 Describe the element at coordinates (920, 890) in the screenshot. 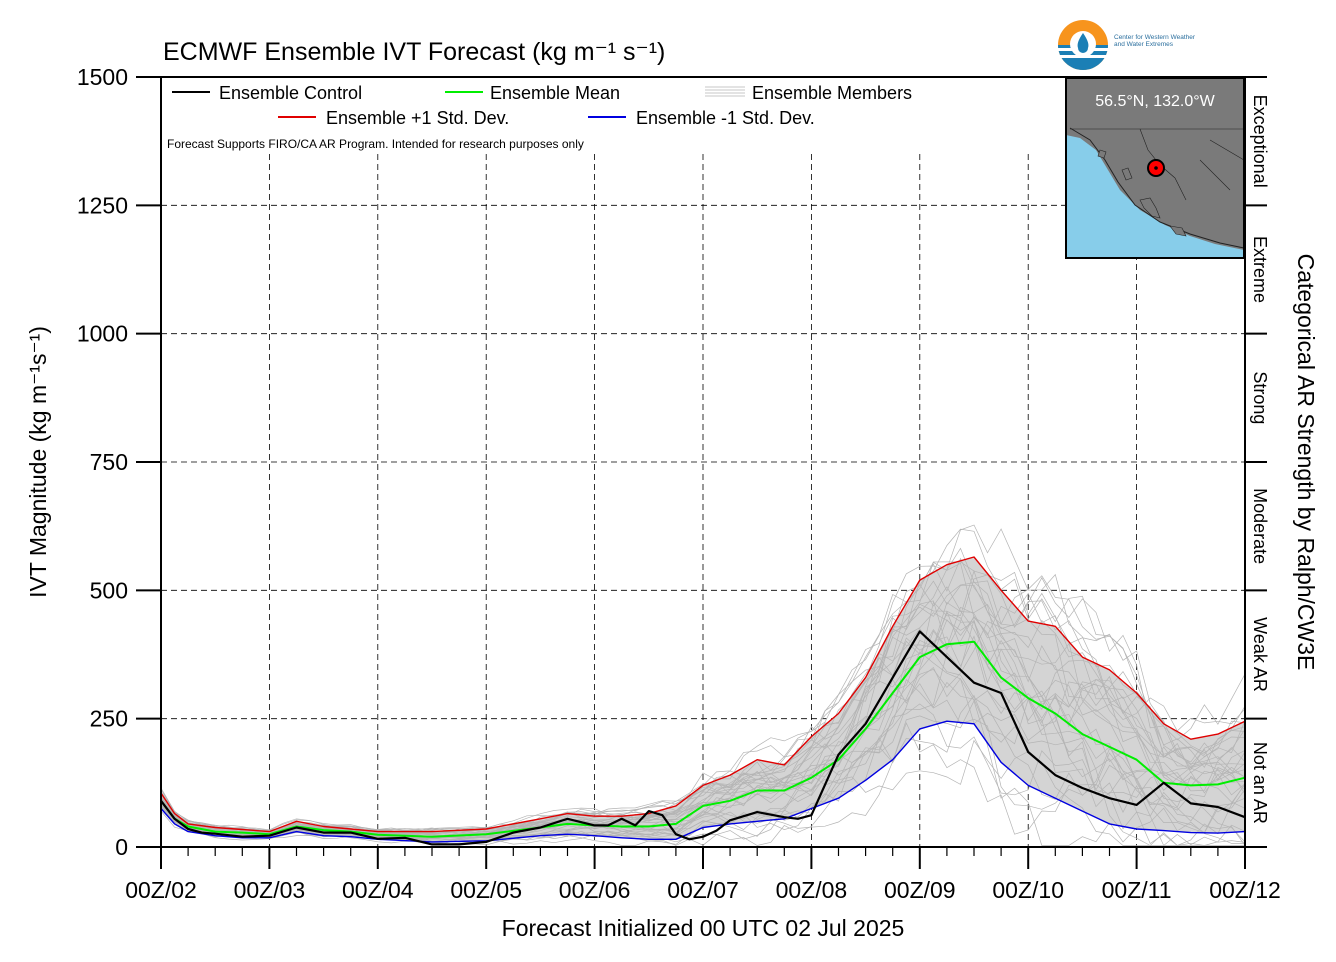

I see `x-tick-label: 00Z/09` at that location.